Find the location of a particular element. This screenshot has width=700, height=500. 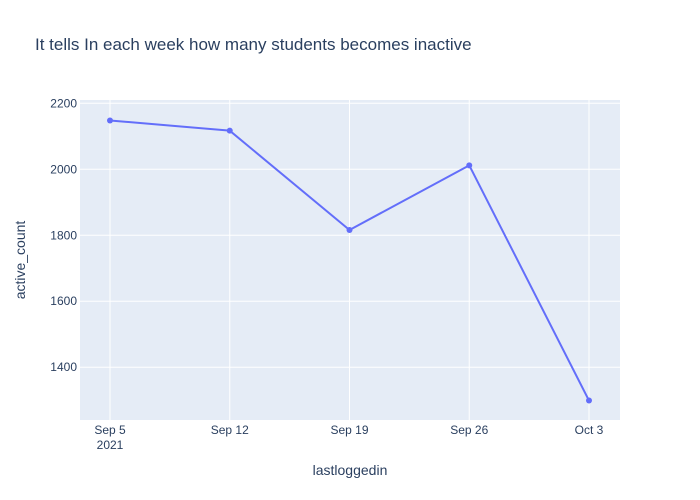

y-tick-labels: 1400 1600 1800 2000 2200 is located at coordinates (63, 235).